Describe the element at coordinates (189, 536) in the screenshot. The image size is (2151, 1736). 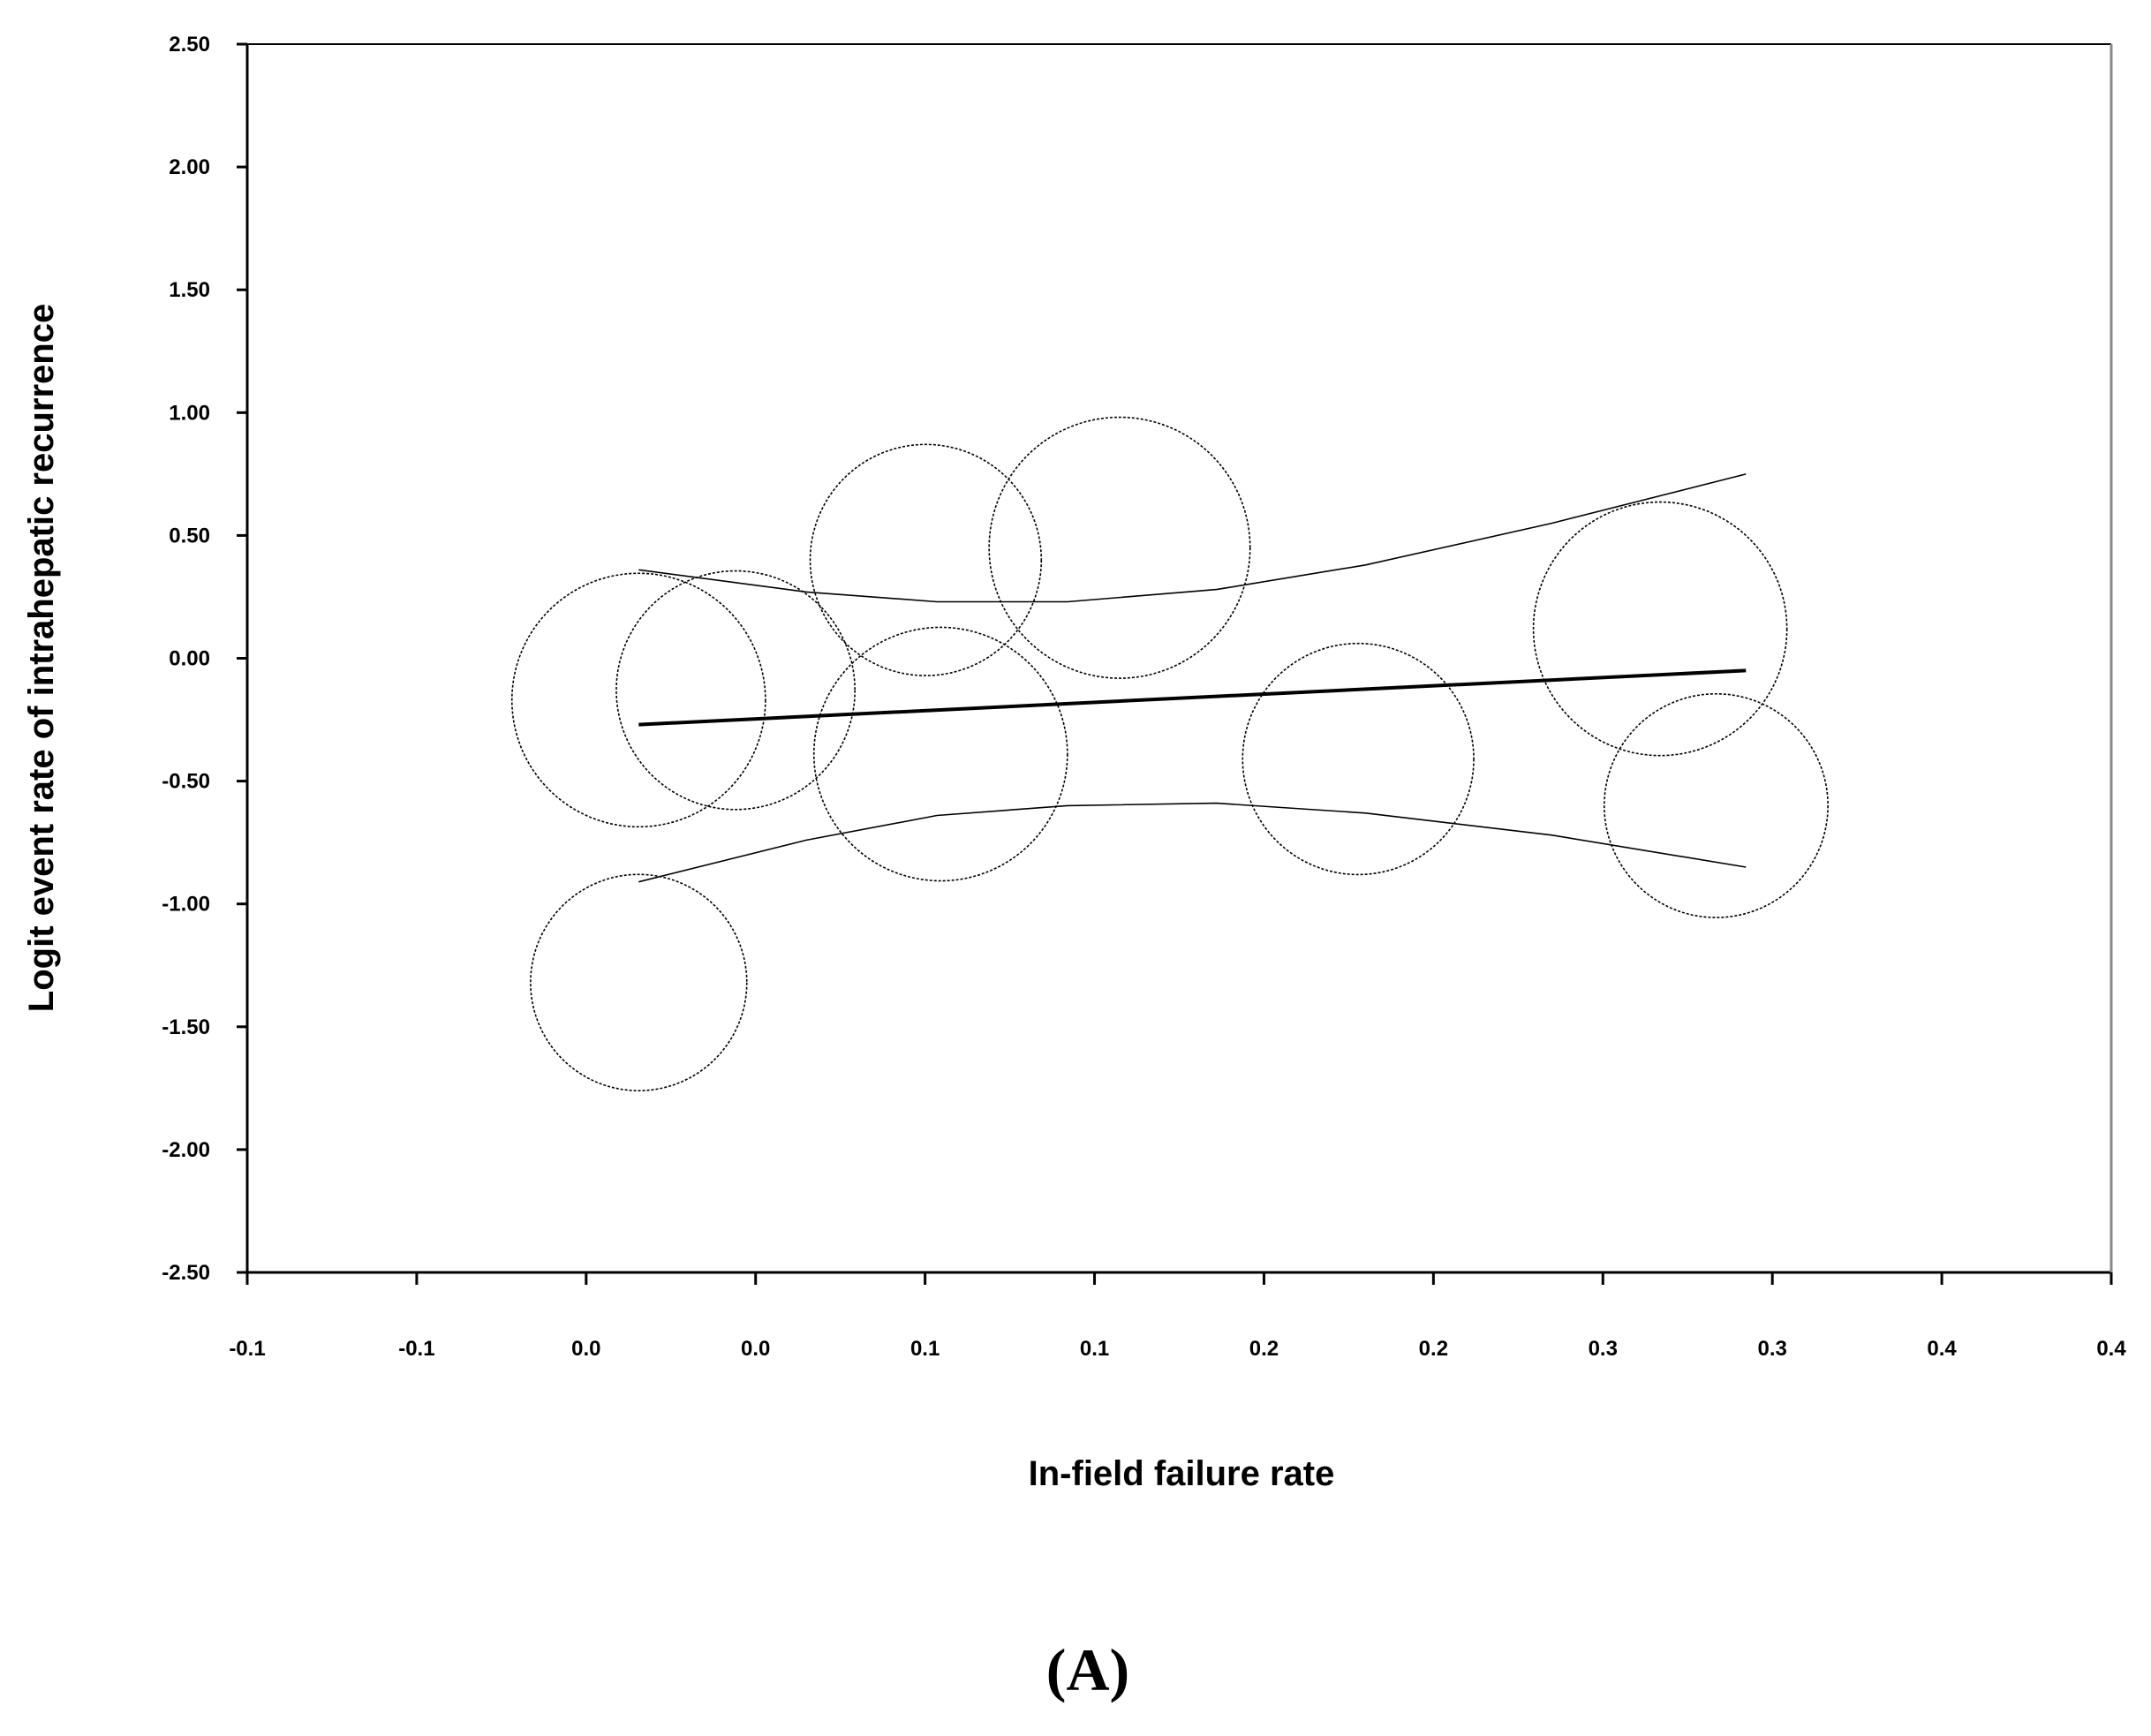
I see `y-tick-label: 0.50` at that location.